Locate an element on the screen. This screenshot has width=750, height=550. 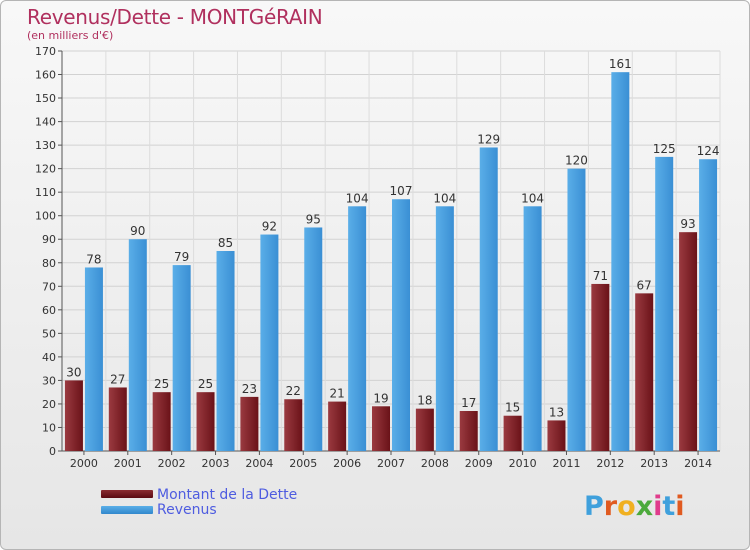
x-tick-label: 2002 is located at coordinates (172, 463).